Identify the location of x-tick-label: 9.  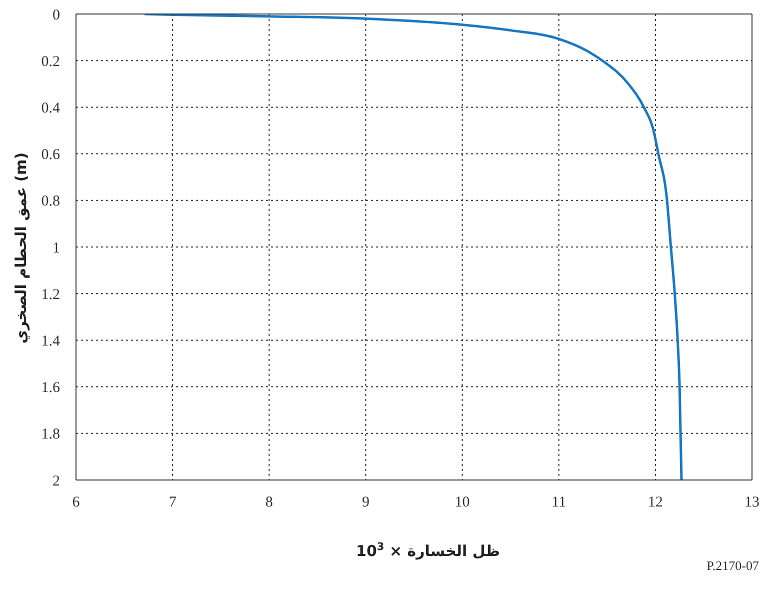
(366, 502).